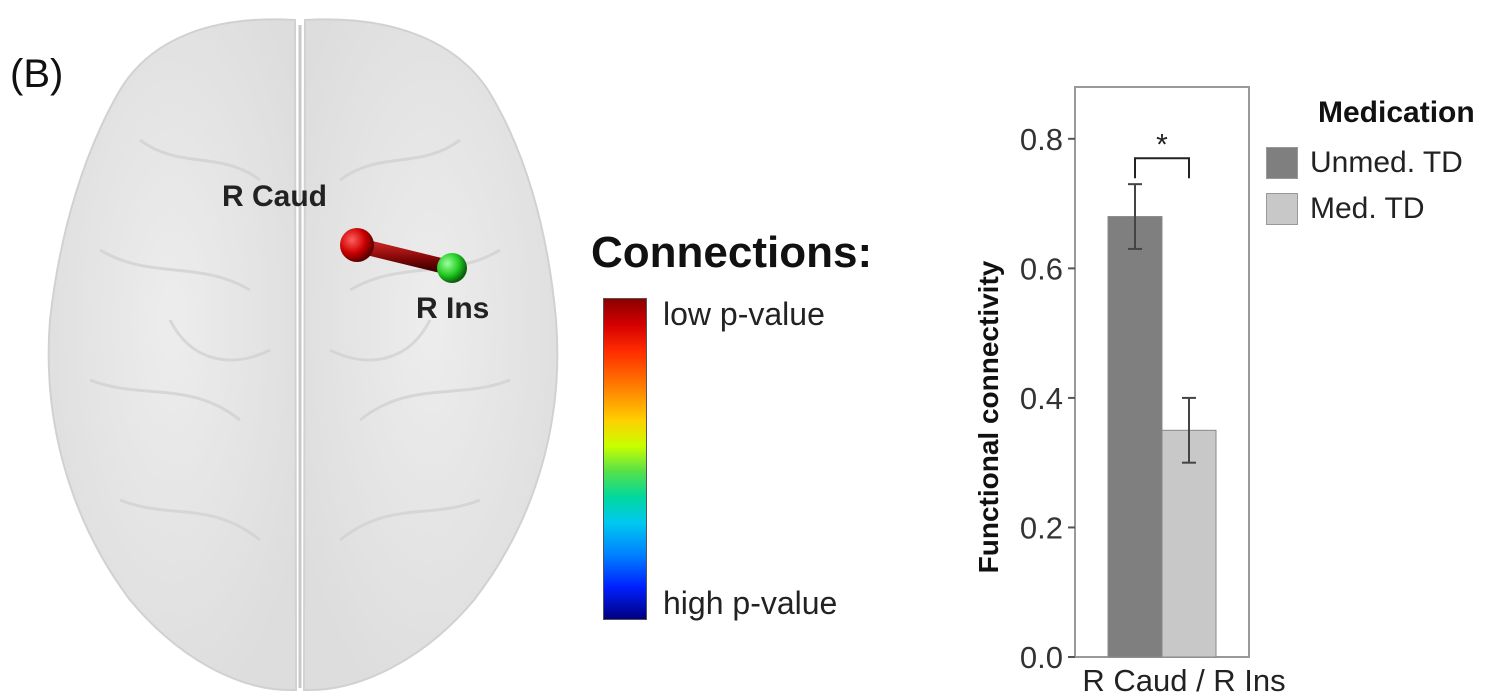  I want to click on legend-swatch-unmed, so click(1282, 163).